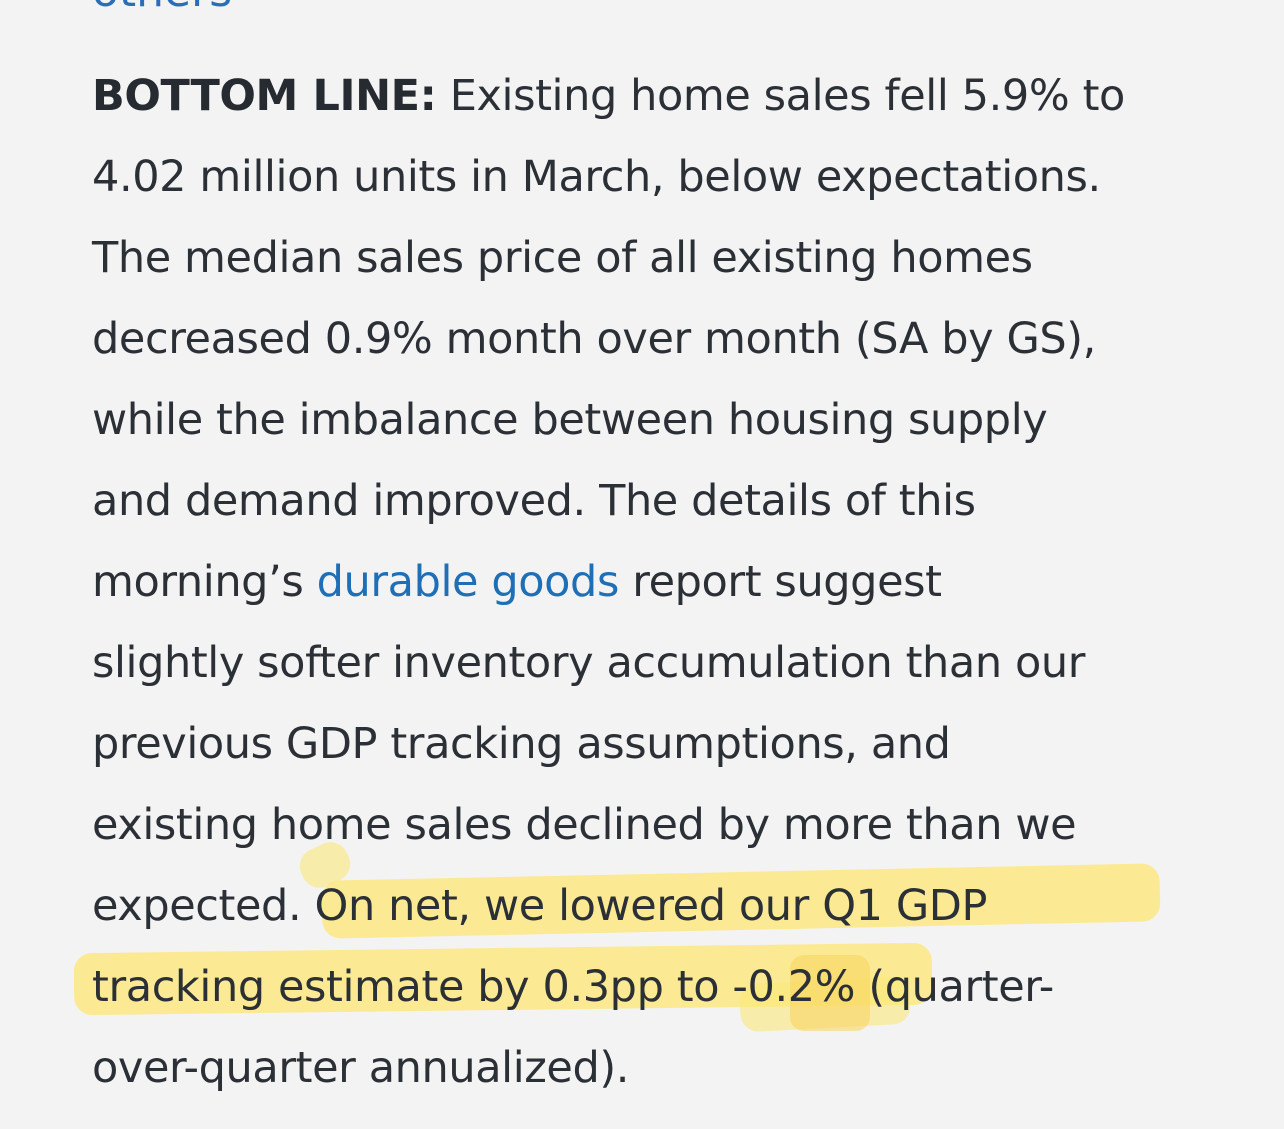 Image resolution: width=1284 pixels, height=1129 pixels. Describe the element at coordinates (830, 993) in the screenshot. I see `highlighter-mark` at that location.